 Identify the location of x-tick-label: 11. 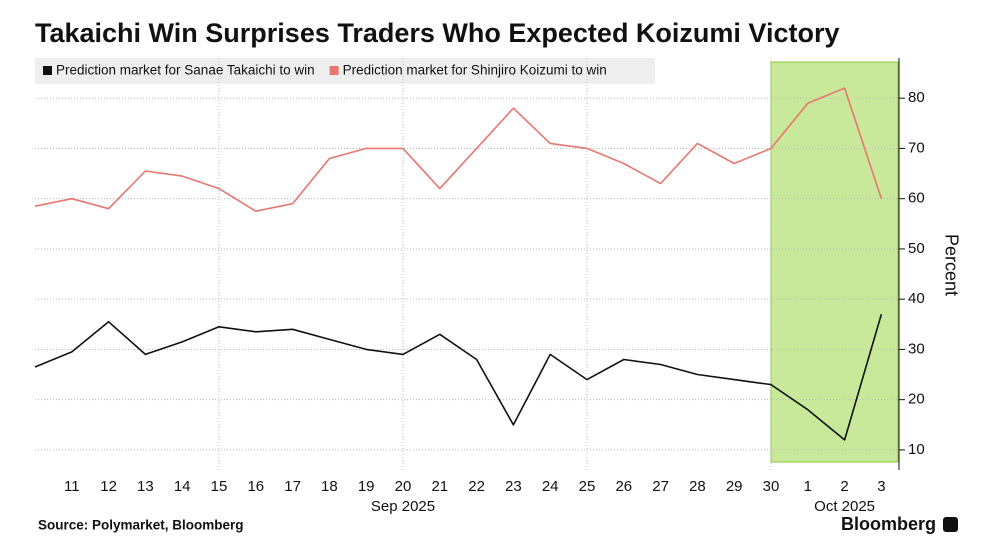
(72, 486).